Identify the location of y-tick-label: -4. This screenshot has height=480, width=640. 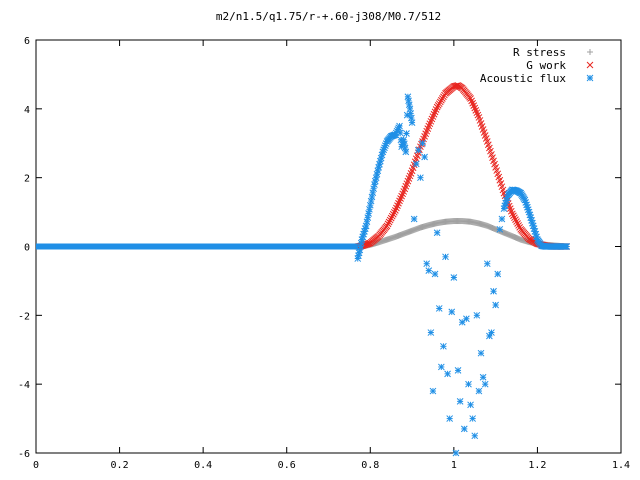
(24, 385).